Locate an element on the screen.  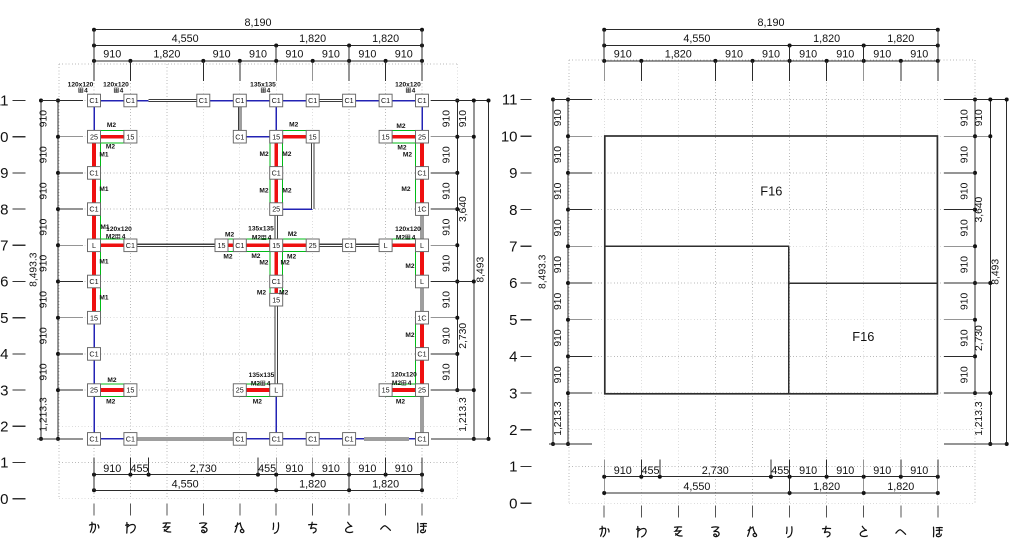
svg-text: 8,190 is located at coordinates (257, 23).